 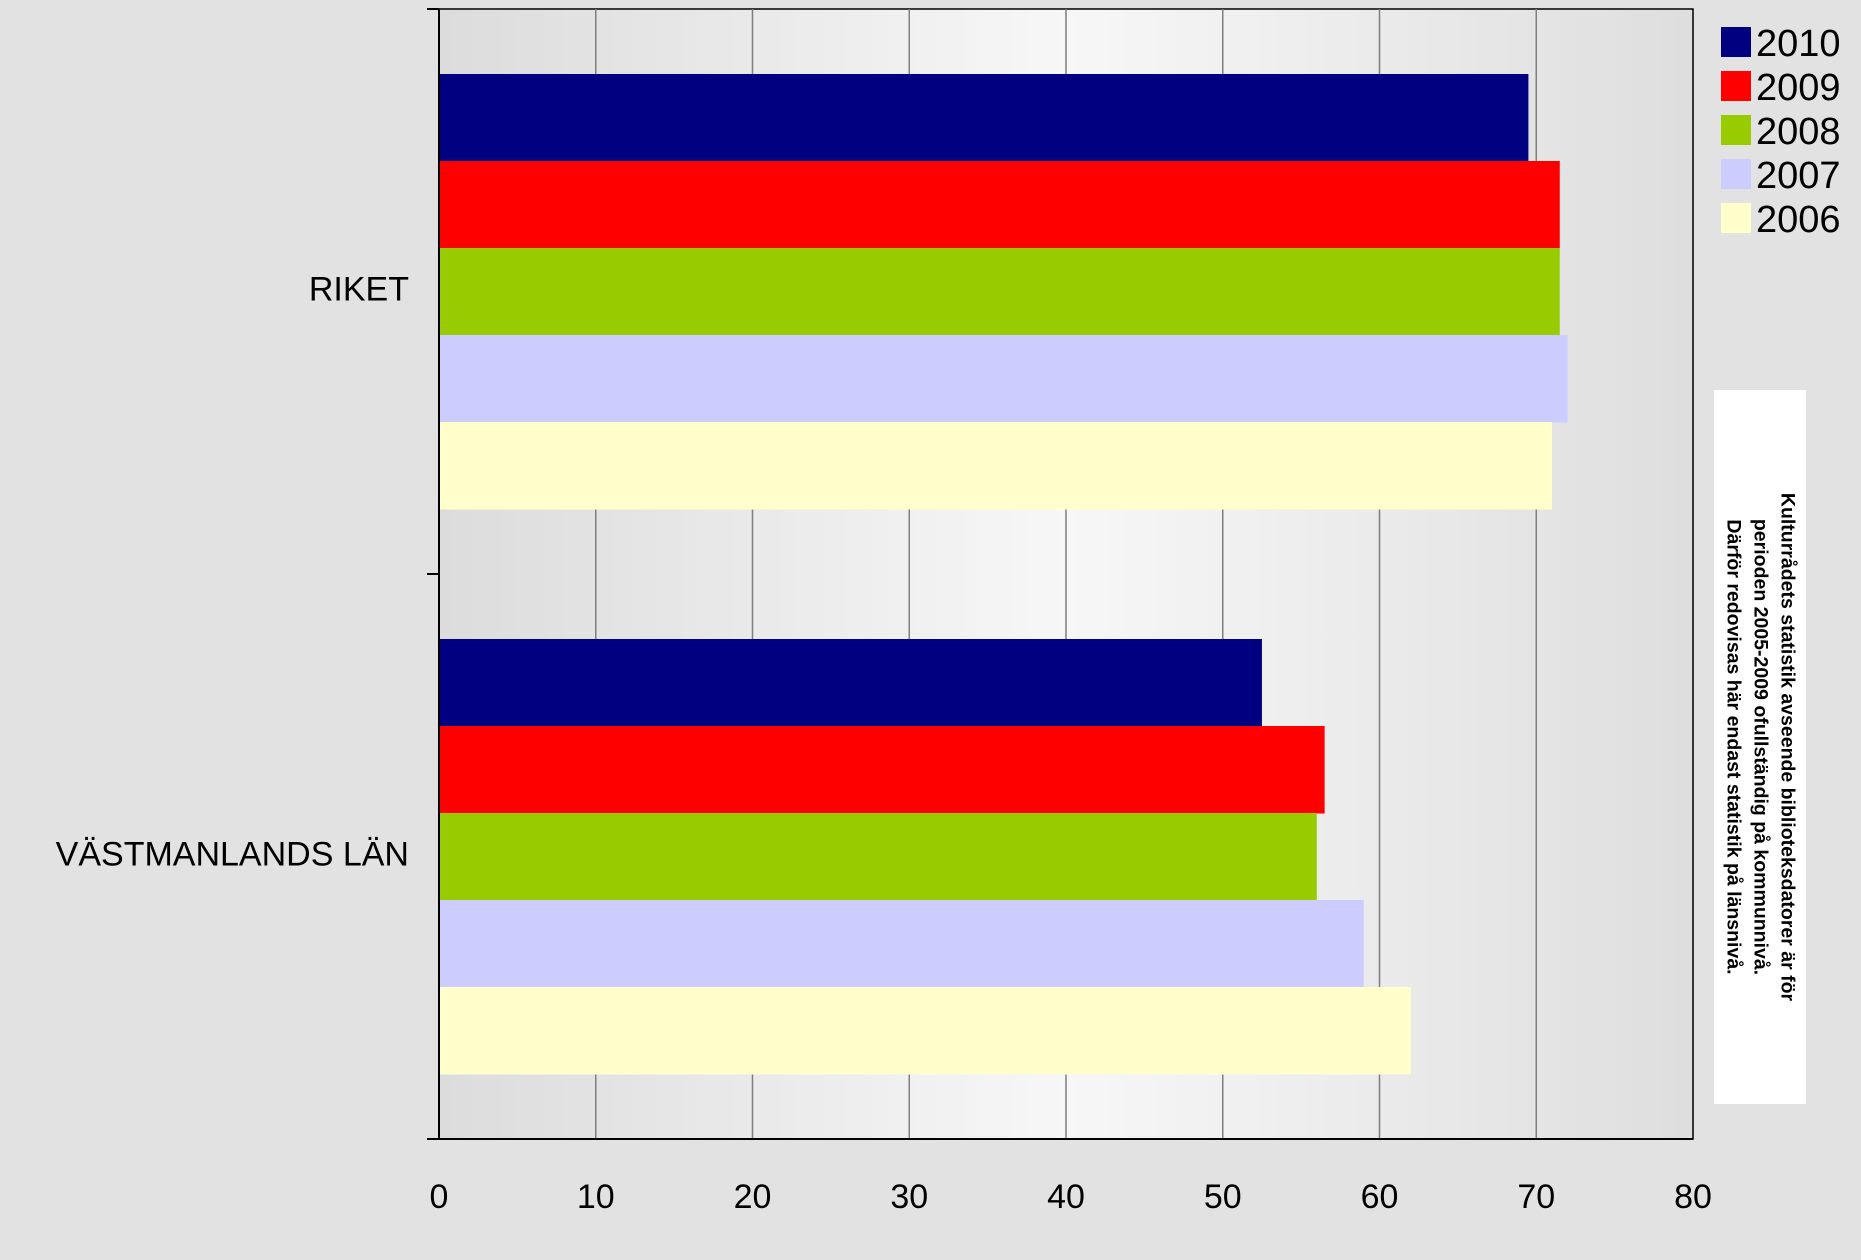 What do you see at coordinates (1536, 1197) in the screenshot?
I see `x-tick-label: 70` at bounding box center [1536, 1197].